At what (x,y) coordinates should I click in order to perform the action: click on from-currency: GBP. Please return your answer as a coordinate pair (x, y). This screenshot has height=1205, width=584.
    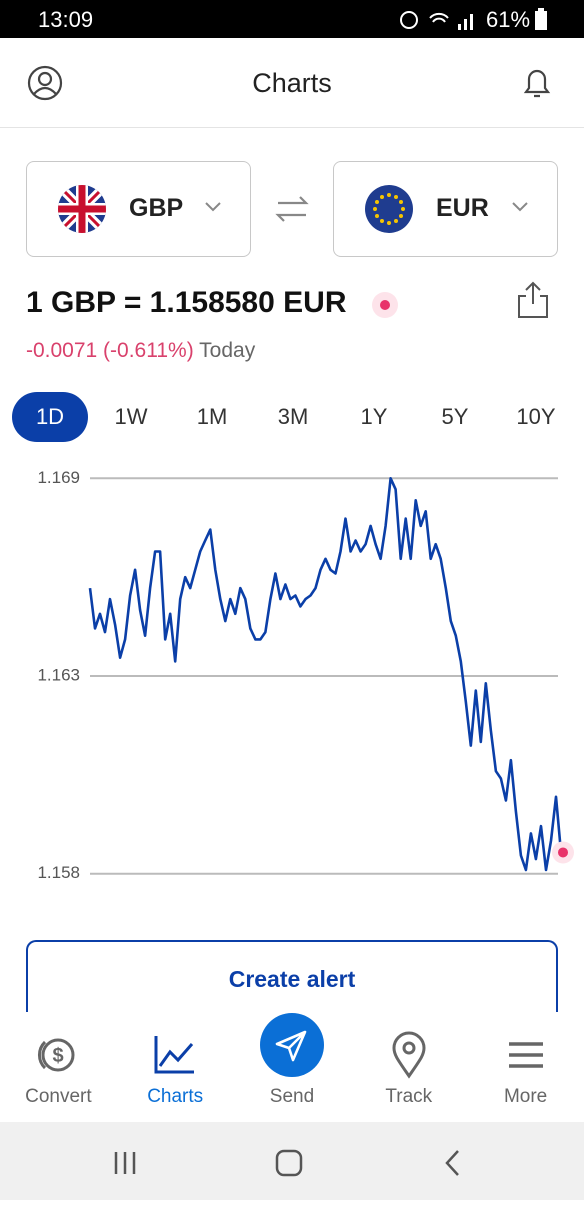
    Looking at the image, I should click on (138, 209).